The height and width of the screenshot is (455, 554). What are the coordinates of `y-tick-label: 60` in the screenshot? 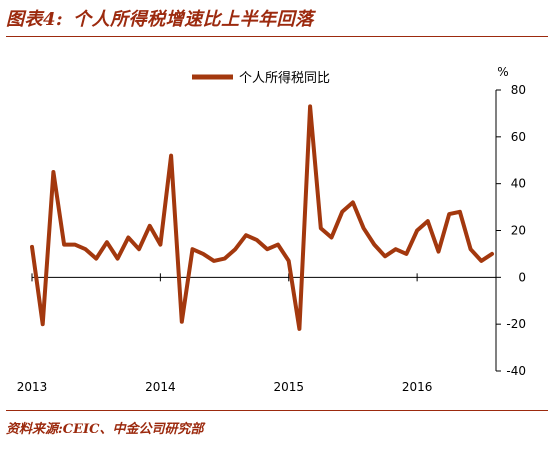 It's located at (518, 137).